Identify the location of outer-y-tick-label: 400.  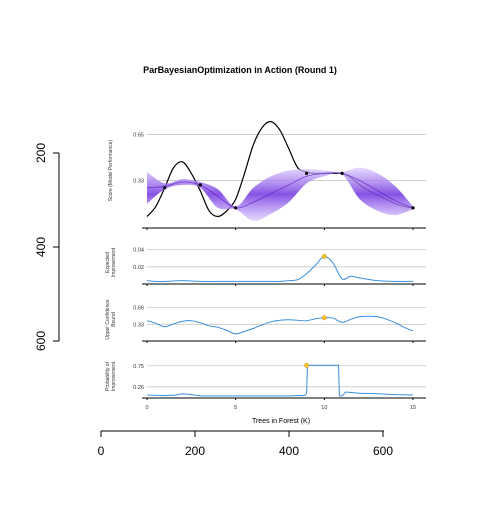
(41, 247).